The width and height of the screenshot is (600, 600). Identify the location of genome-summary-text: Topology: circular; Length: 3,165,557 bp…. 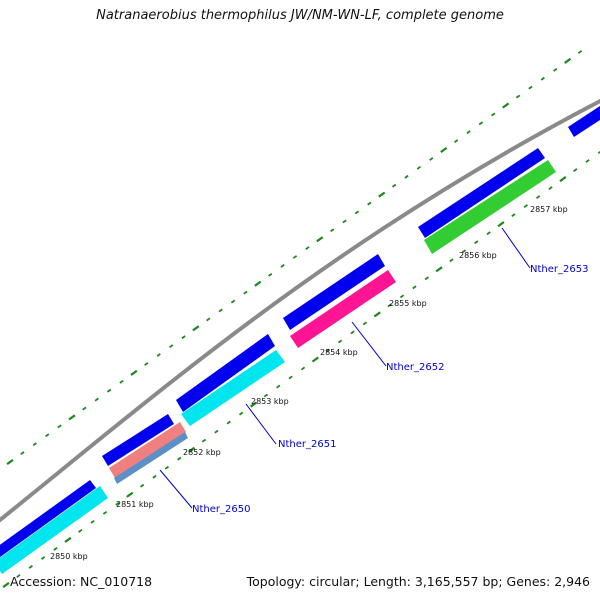
(418, 581).